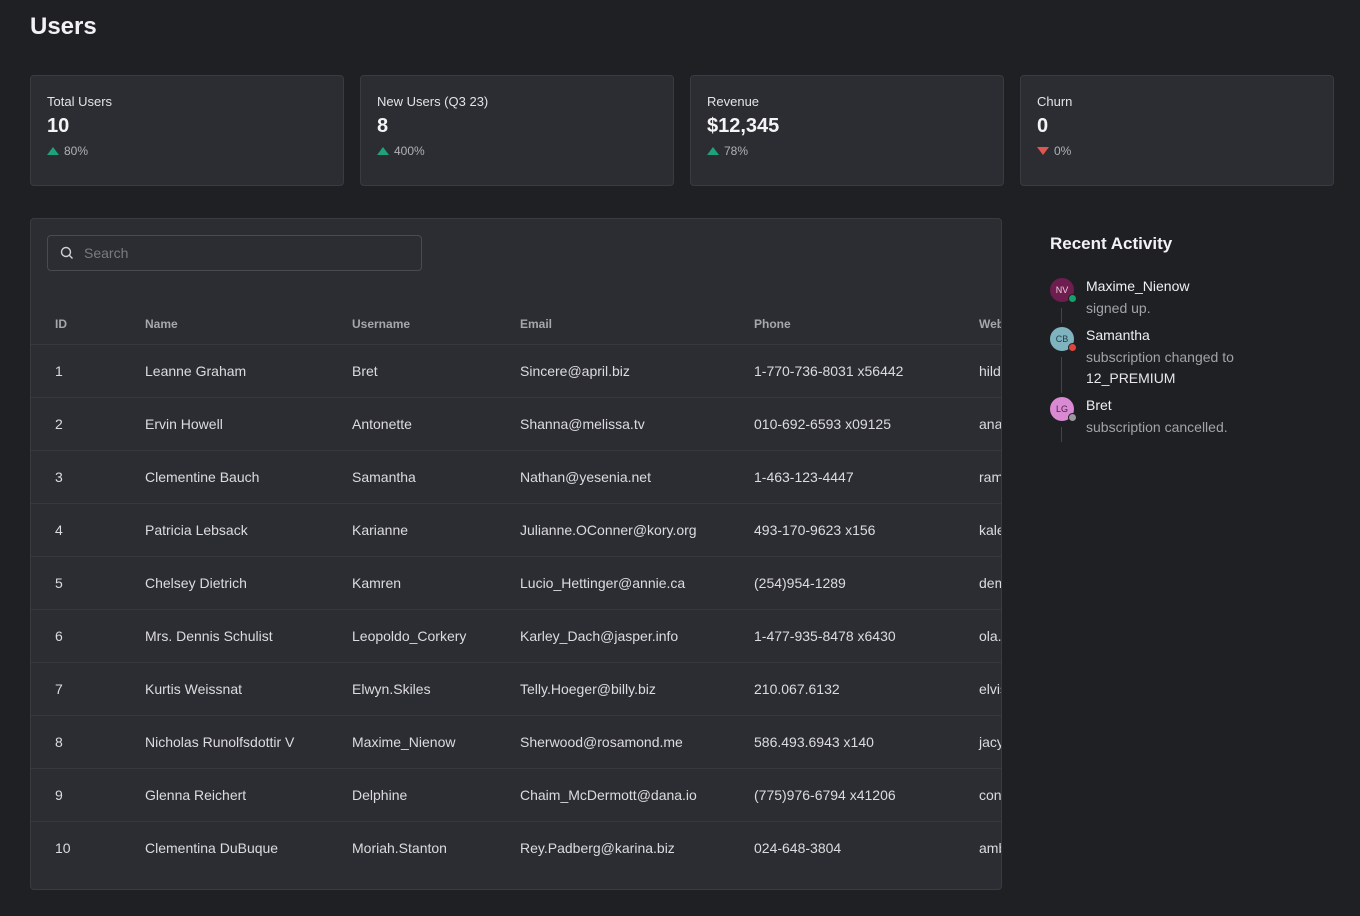 The image size is (1360, 916). I want to click on table-cell-username: Bret, so click(412, 370).